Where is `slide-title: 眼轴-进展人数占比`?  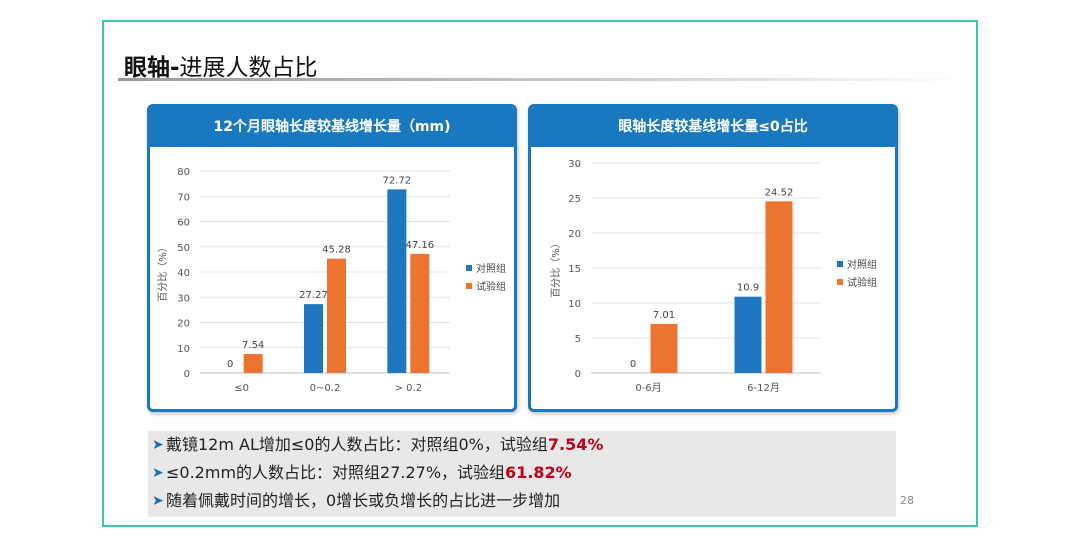 slide-title: 眼轴-进展人数占比 is located at coordinates (221, 65).